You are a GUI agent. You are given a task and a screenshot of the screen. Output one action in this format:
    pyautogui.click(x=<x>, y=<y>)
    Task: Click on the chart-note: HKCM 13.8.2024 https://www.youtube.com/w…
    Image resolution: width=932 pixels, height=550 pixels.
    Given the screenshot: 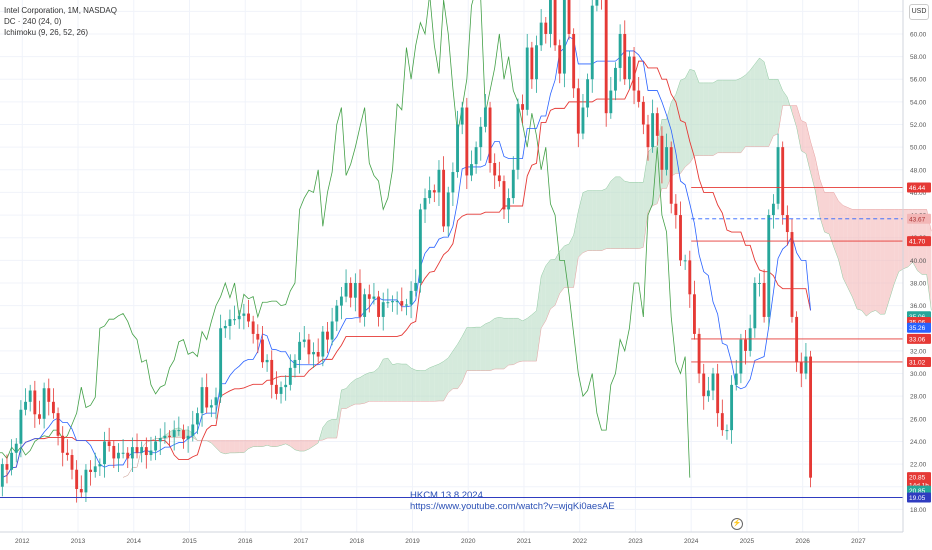 What is the action you would take?
    pyautogui.click(x=512, y=501)
    